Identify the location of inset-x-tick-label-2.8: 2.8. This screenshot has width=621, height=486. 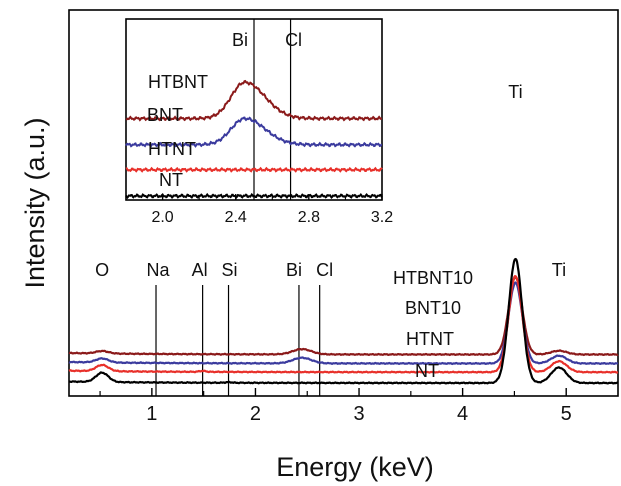
(309, 217).